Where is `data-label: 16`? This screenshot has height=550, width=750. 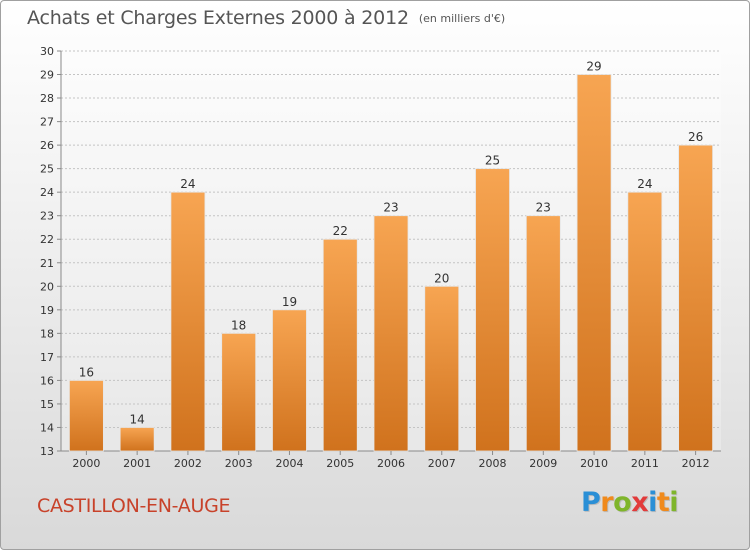 data-label: 16 is located at coordinates (86, 372).